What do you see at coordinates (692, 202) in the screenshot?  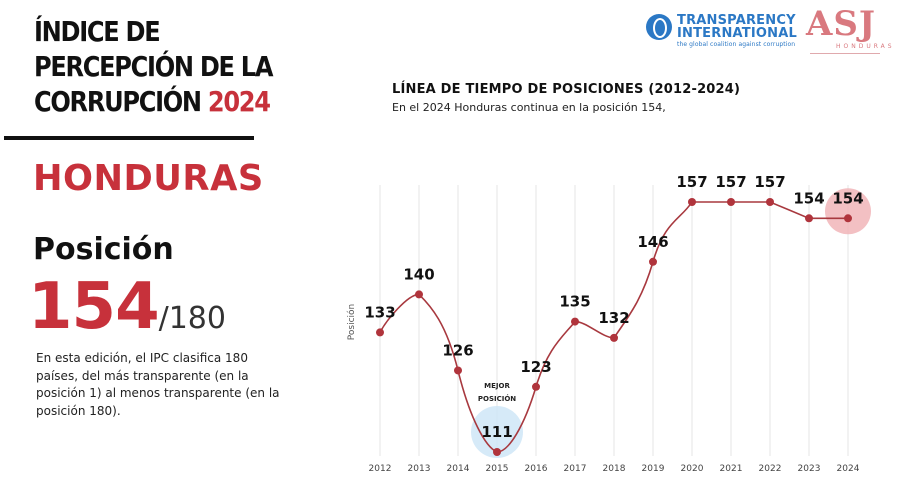 I see `data-point-2020` at bounding box center [692, 202].